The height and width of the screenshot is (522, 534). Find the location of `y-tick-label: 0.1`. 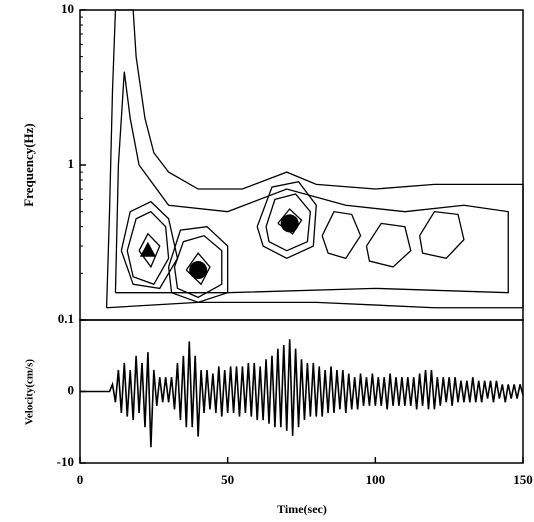

y-tick-label: 0.1 is located at coordinates (66, 318).